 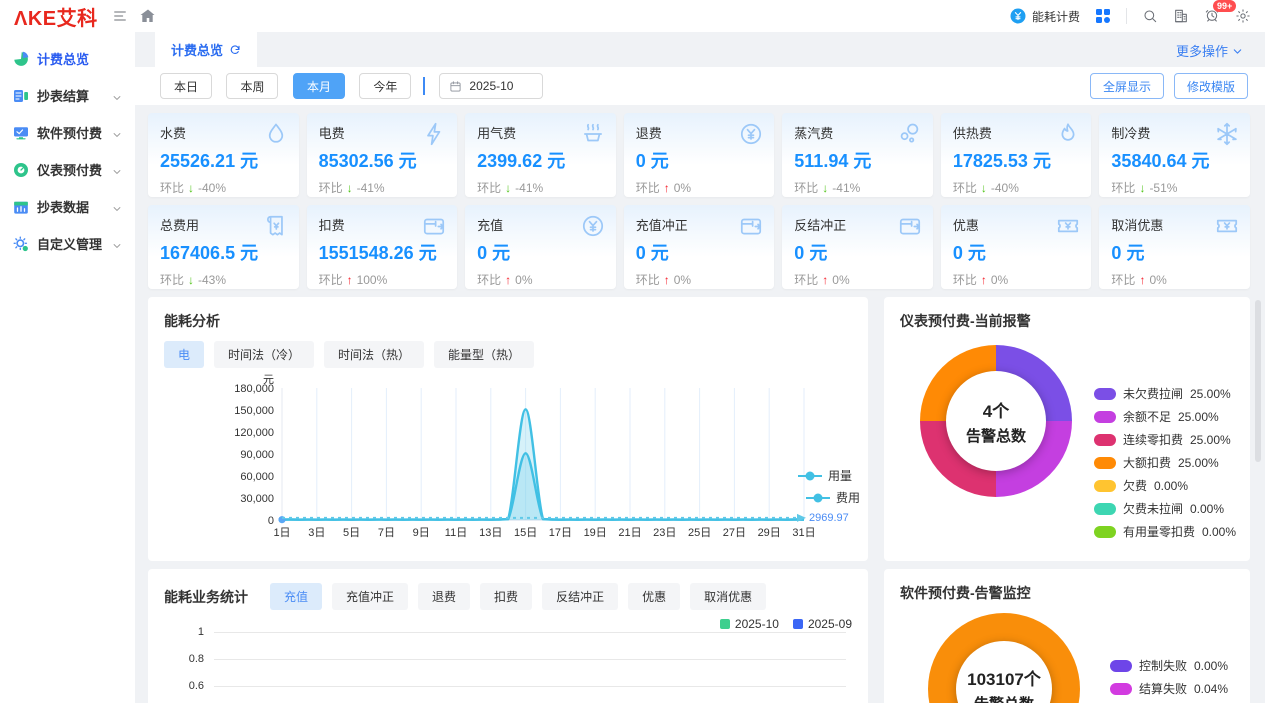 I want to click on home-icon, so click(x=148, y=16).